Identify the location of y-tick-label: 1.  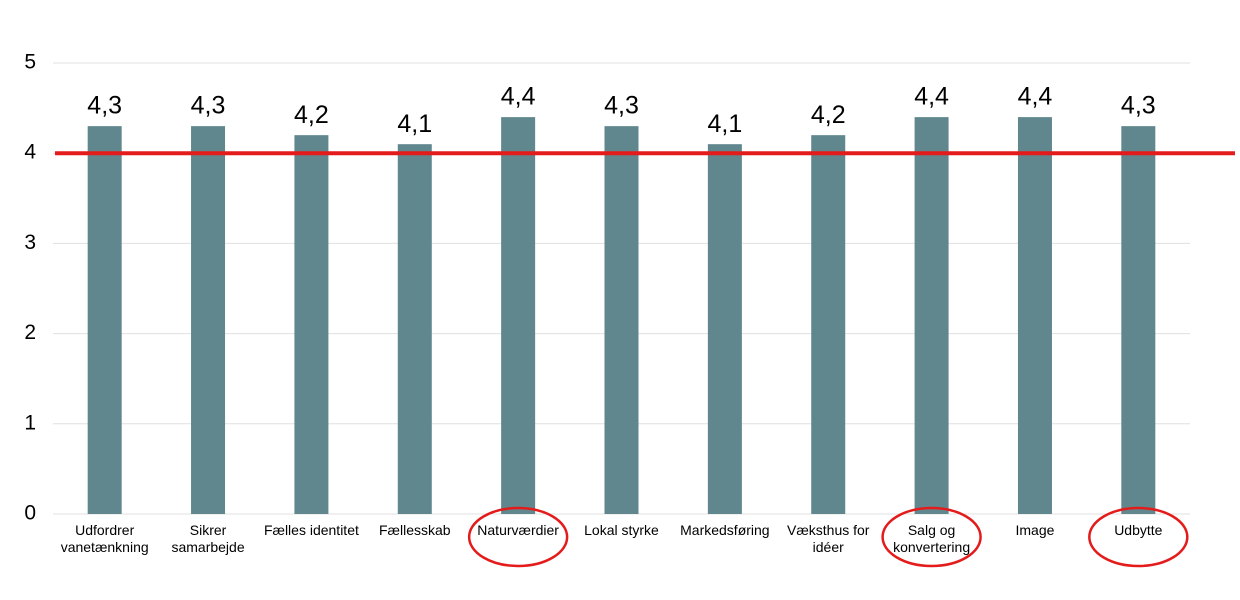
(30, 422).